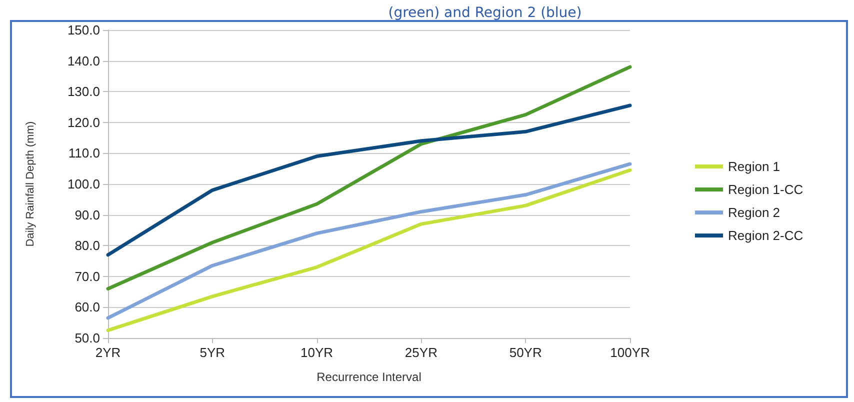 Image resolution: width=854 pixels, height=402 pixels. What do you see at coordinates (525, 352) in the screenshot?
I see `x-tick-label: 50YR` at bounding box center [525, 352].